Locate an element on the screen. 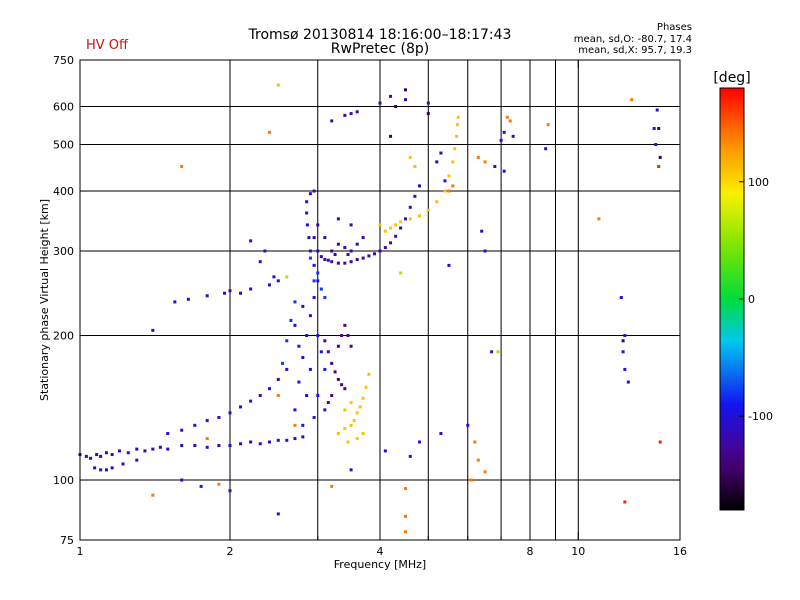 Image resolution: width=800 pixels, height=600 pixels. y-tick-label: 75 is located at coordinates (67, 540).